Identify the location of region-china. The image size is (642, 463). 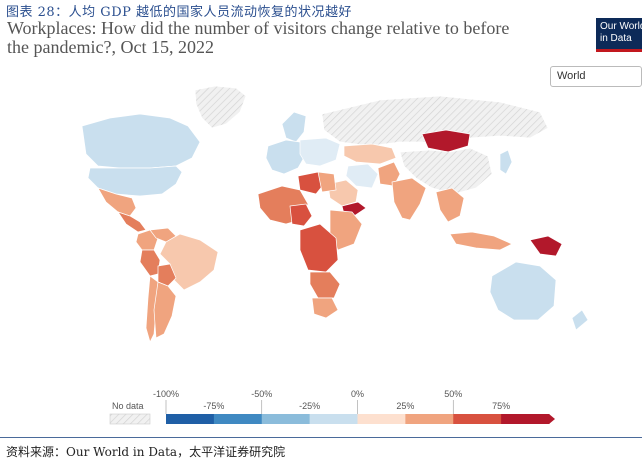
(446, 171).